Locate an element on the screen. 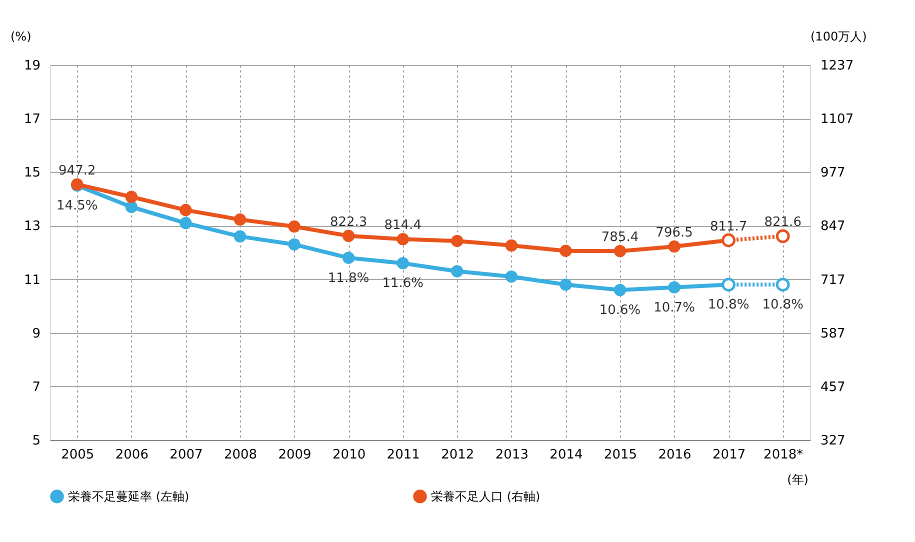  y2-axis-title: (100万人) is located at coordinates (838, 37).